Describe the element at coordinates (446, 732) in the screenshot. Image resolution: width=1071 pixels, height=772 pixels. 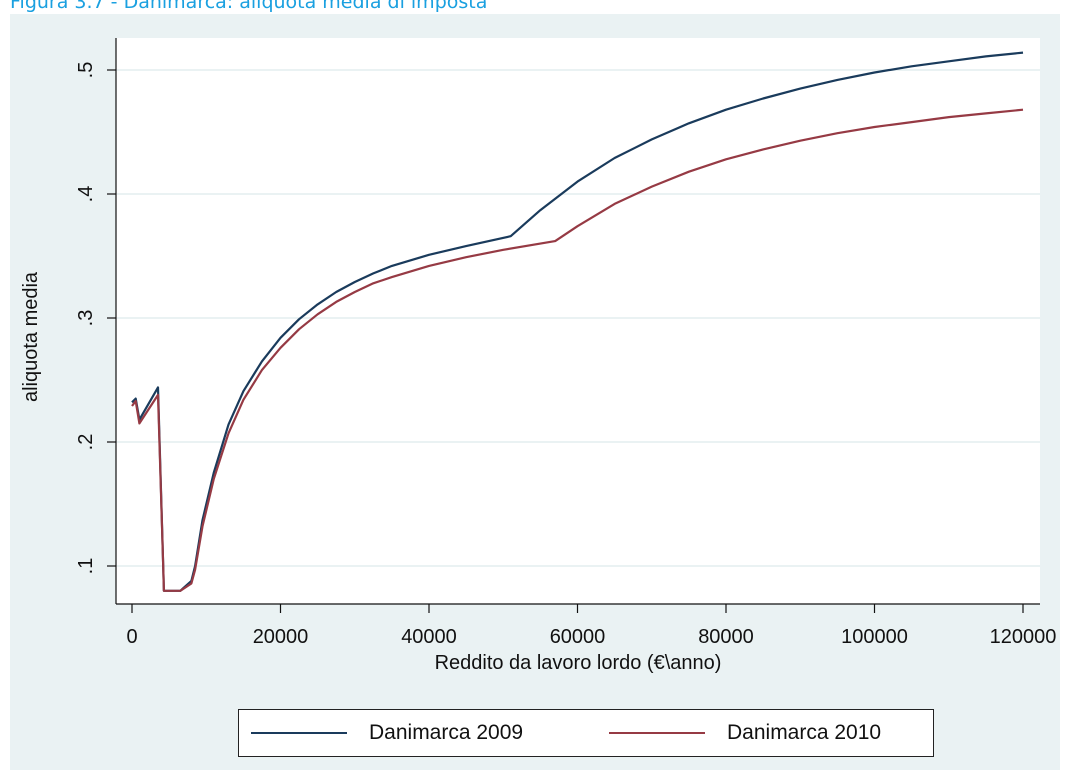
I see `legend-label-2009: Danimarca 2009` at that location.